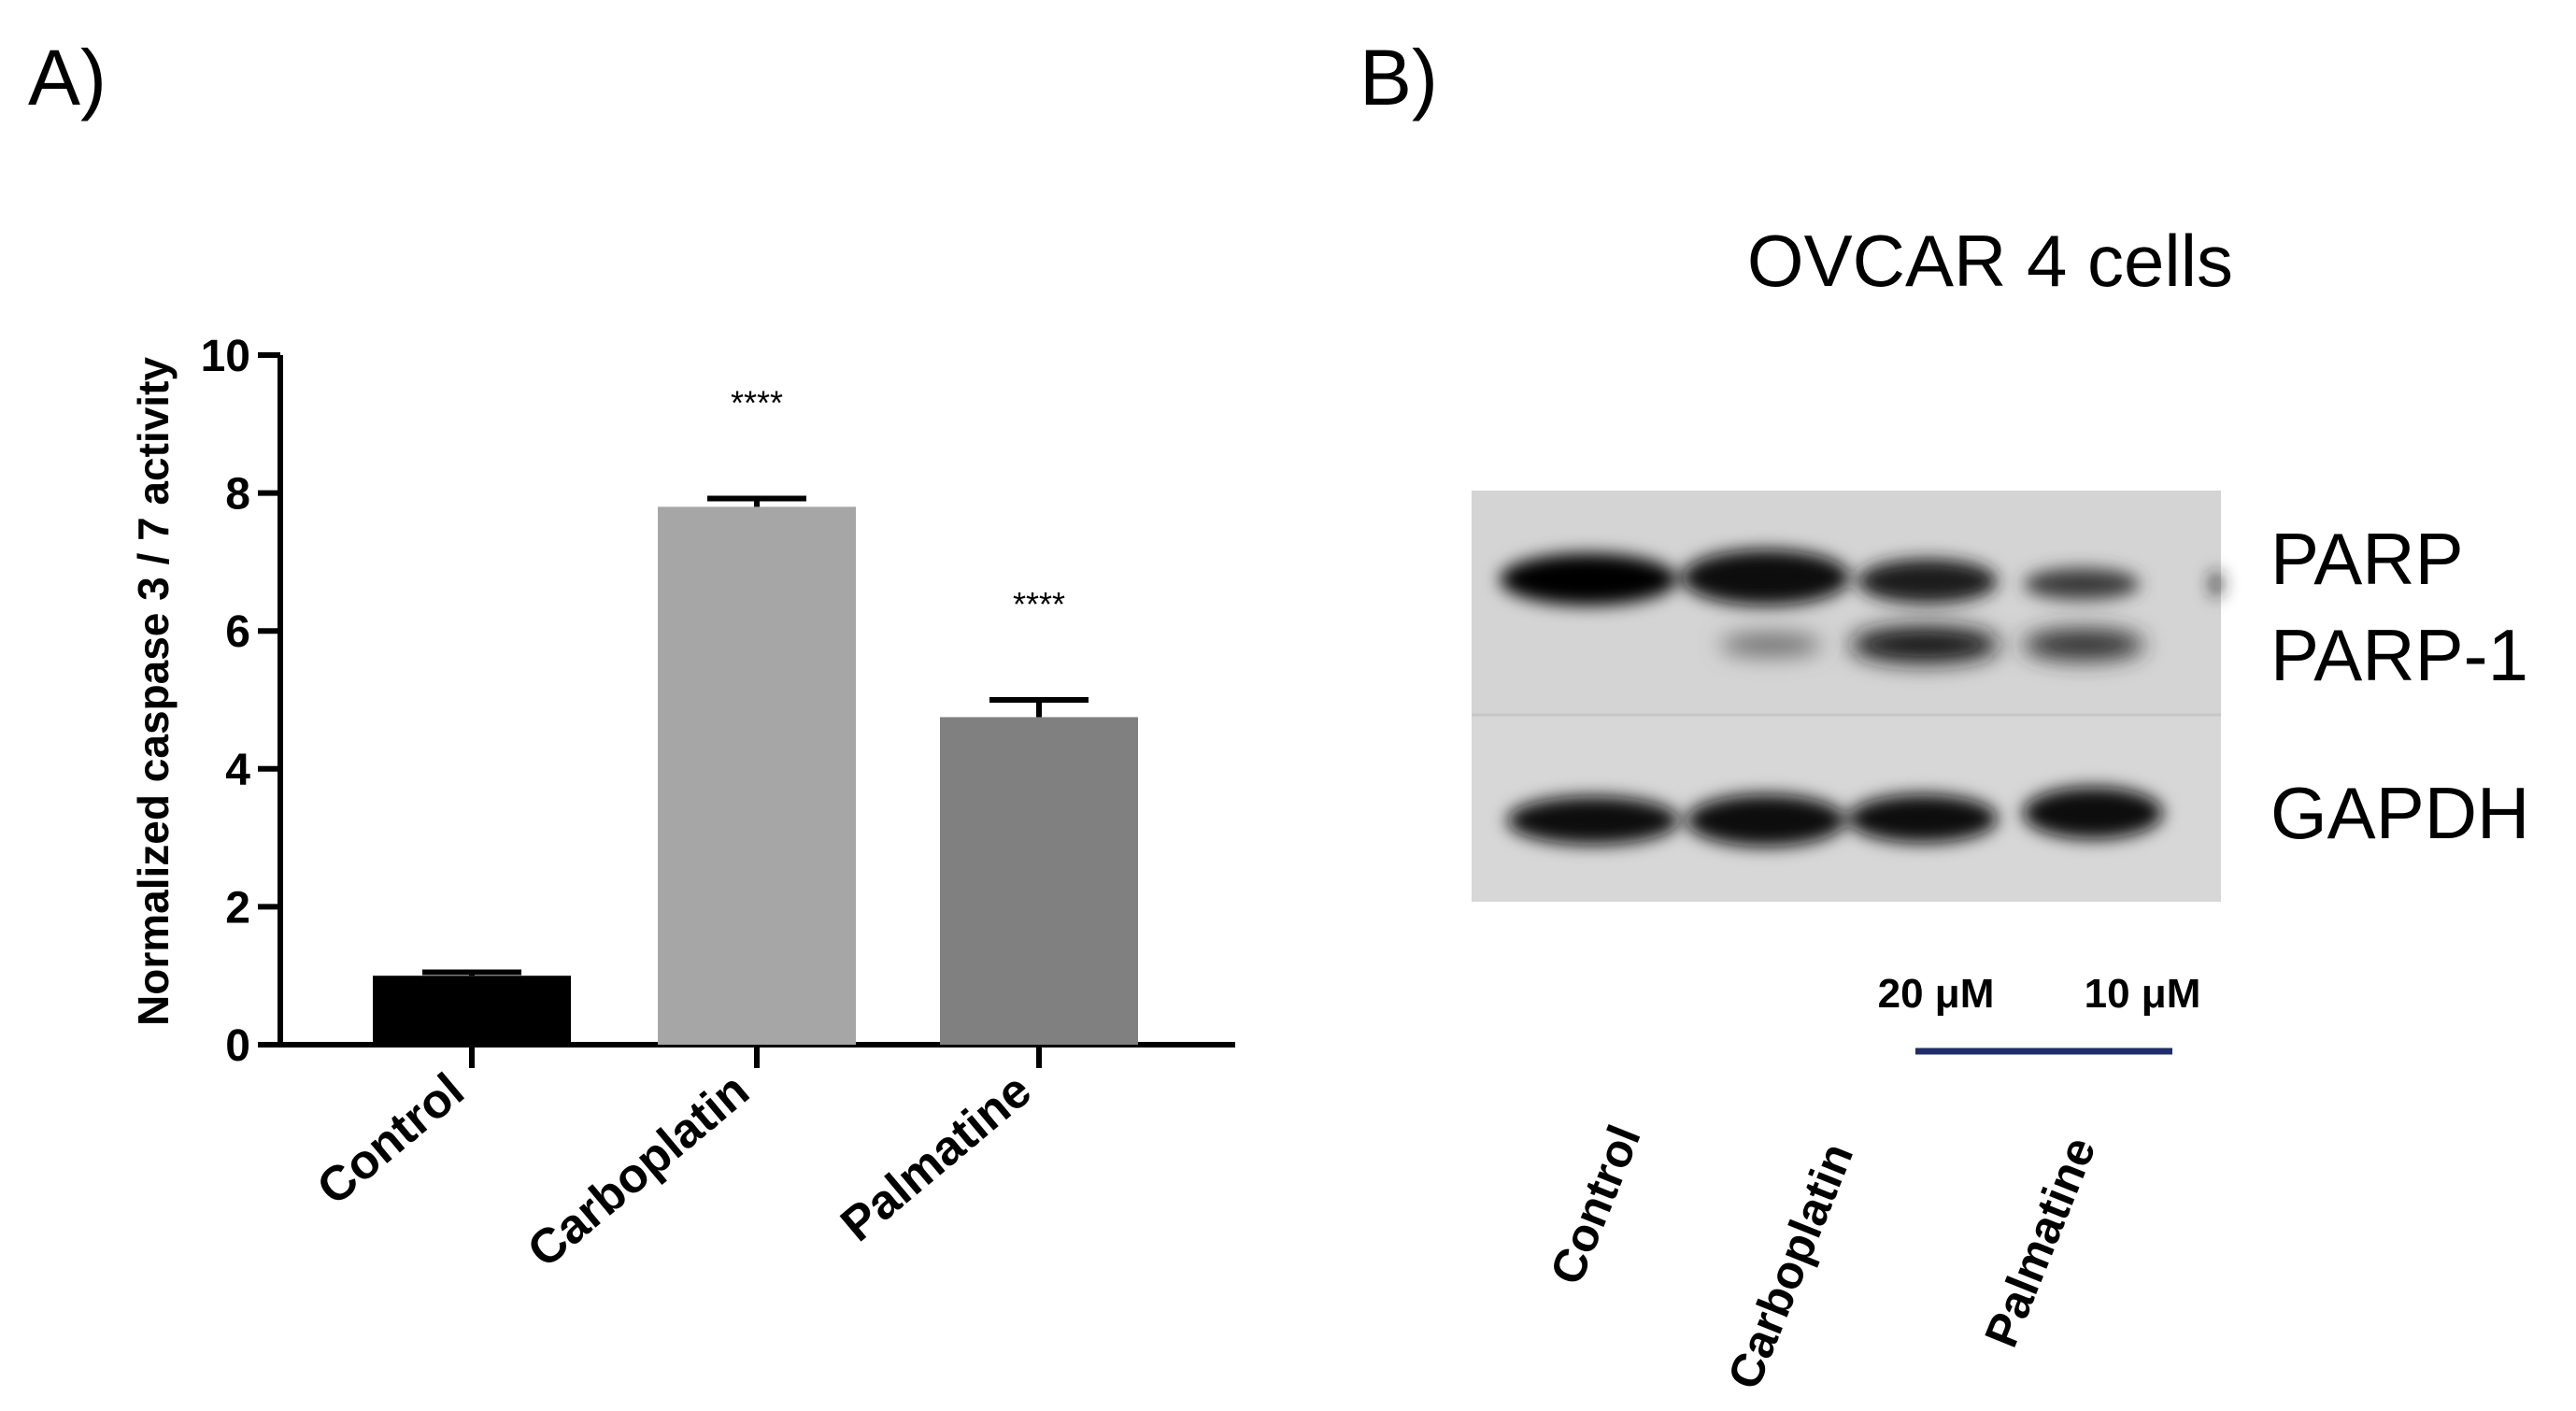 The height and width of the screenshot is (1411, 2576). What do you see at coordinates (1596, 1204) in the screenshot?
I see `lane-label-control: Control` at bounding box center [1596, 1204].